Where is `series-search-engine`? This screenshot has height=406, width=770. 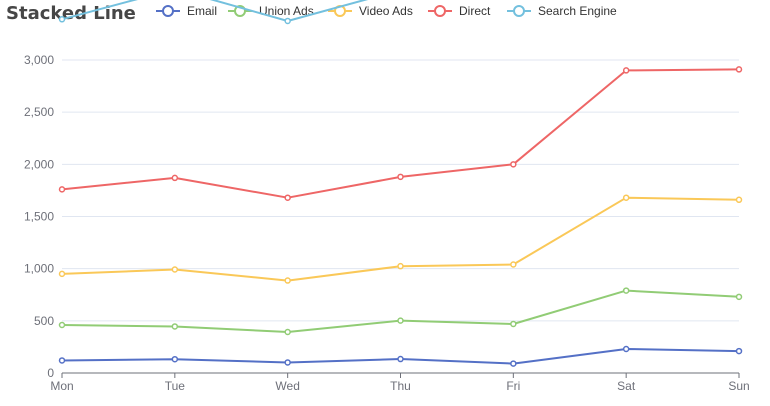 series-search-engine is located at coordinates (213, 12).